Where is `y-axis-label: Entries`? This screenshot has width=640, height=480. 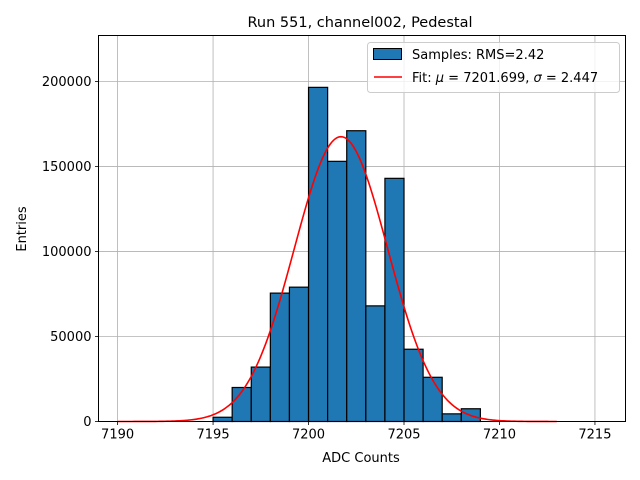 y-axis-label: Entries is located at coordinates (22, 229).